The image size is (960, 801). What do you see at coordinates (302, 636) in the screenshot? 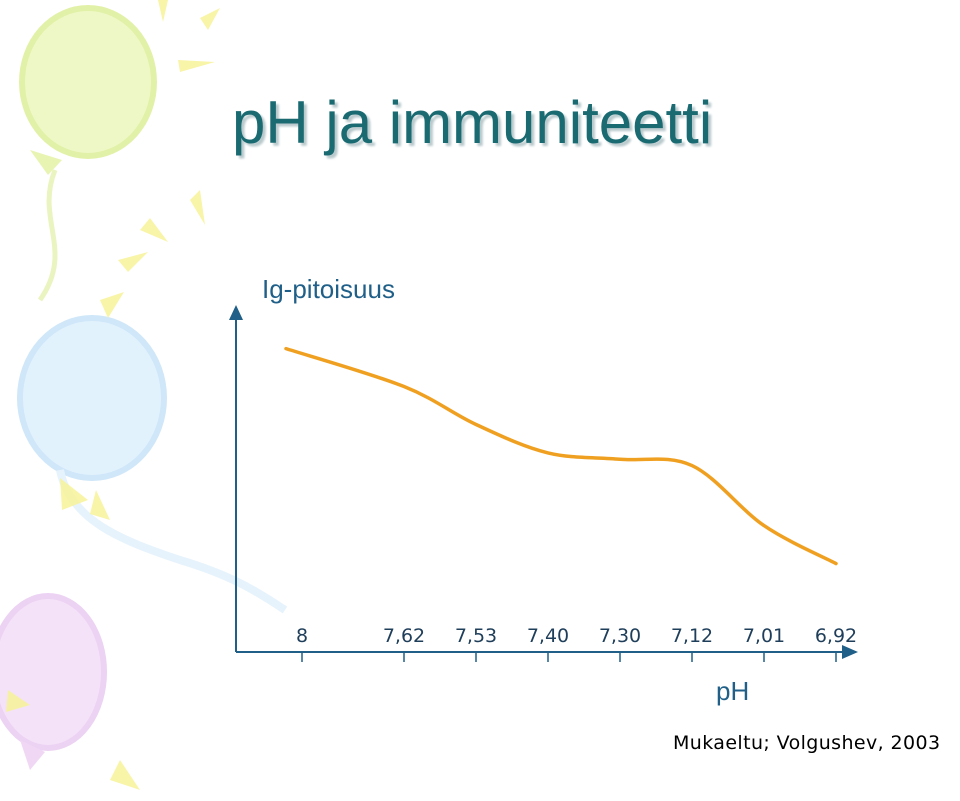
I see `x-tick-label: 8` at bounding box center [302, 636].